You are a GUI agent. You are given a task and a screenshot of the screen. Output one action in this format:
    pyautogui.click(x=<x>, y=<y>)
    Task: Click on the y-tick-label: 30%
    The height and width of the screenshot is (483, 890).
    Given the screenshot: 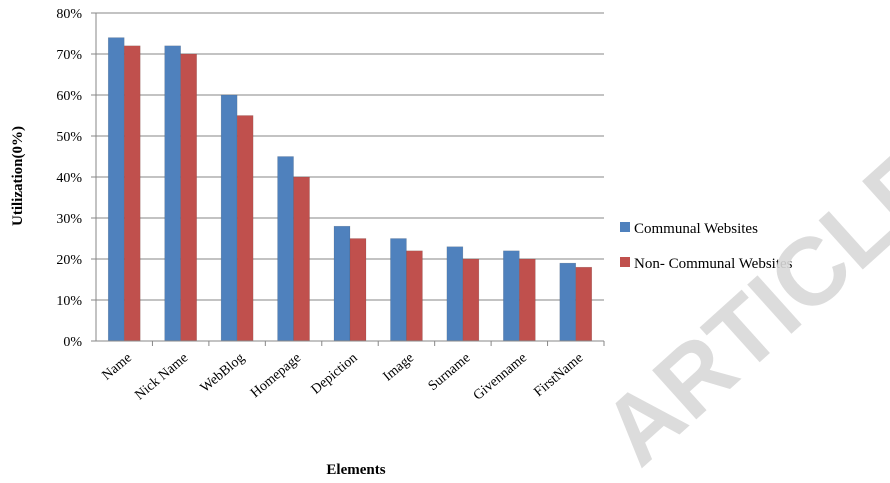 What is the action you would take?
    pyautogui.click(x=69, y=219)
    